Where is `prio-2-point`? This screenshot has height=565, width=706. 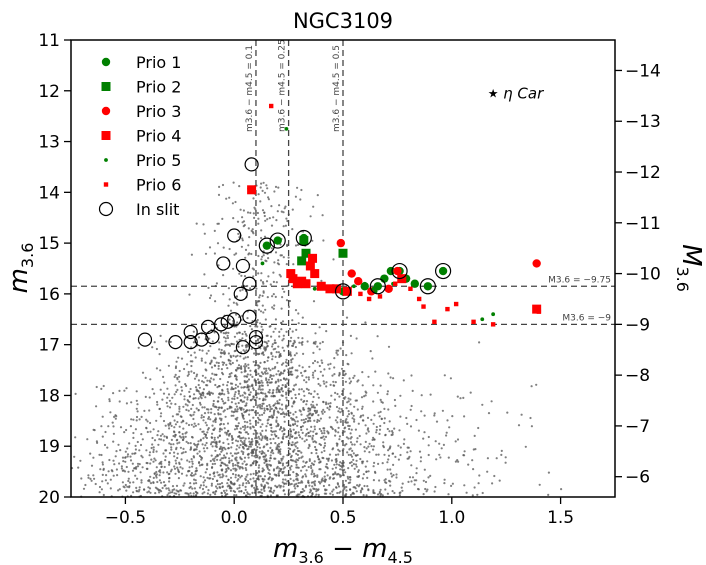
prio-2-point is located at coordinates (343, 253).